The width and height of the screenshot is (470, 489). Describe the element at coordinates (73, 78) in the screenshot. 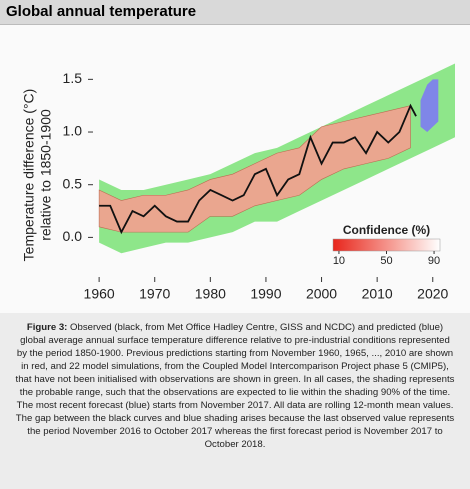

I see `y-tick-label: 1.5` at that location.